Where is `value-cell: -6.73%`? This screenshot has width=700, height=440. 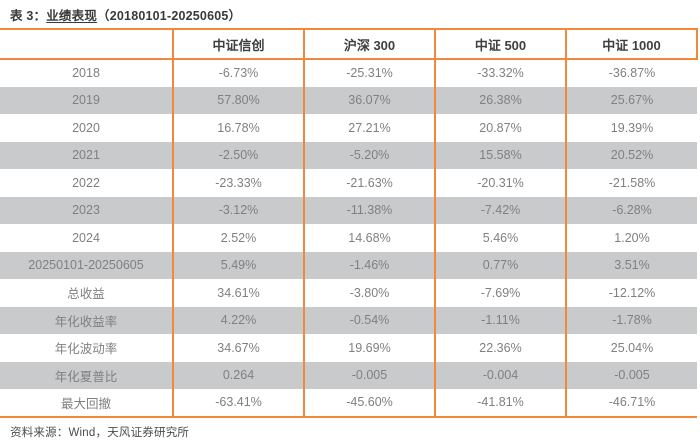 value-cell: -6.73% is located at coordinates (238, 73).